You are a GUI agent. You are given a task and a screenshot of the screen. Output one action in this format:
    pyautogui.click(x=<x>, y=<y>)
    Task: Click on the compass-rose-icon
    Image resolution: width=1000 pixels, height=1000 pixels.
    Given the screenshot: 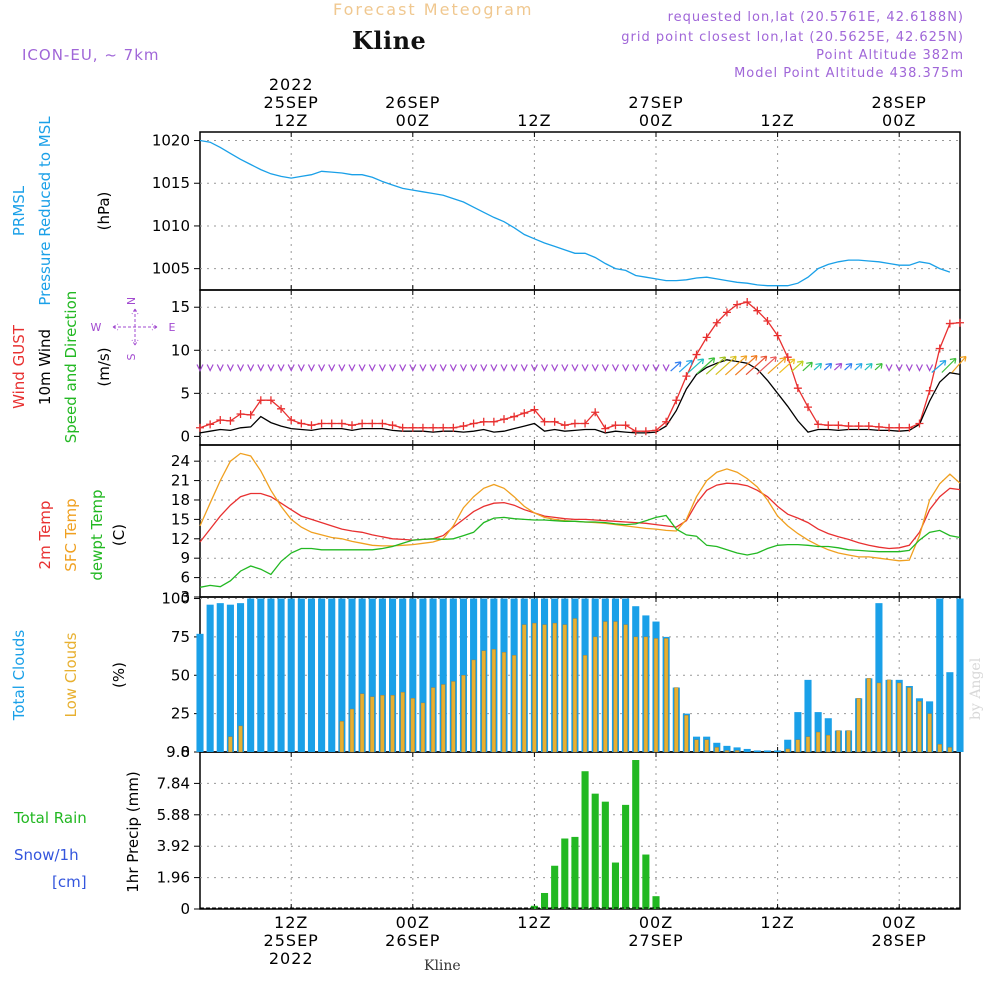 What is the action you would take?
    pyautogui.click(x=135, y=327)
    